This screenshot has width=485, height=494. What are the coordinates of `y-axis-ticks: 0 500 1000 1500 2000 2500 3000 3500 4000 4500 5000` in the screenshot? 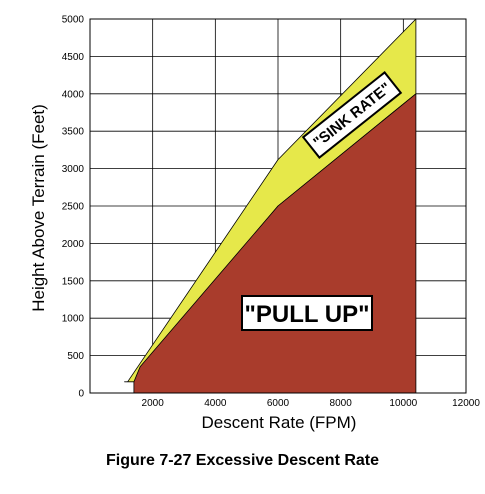 It's located at (73, 207).